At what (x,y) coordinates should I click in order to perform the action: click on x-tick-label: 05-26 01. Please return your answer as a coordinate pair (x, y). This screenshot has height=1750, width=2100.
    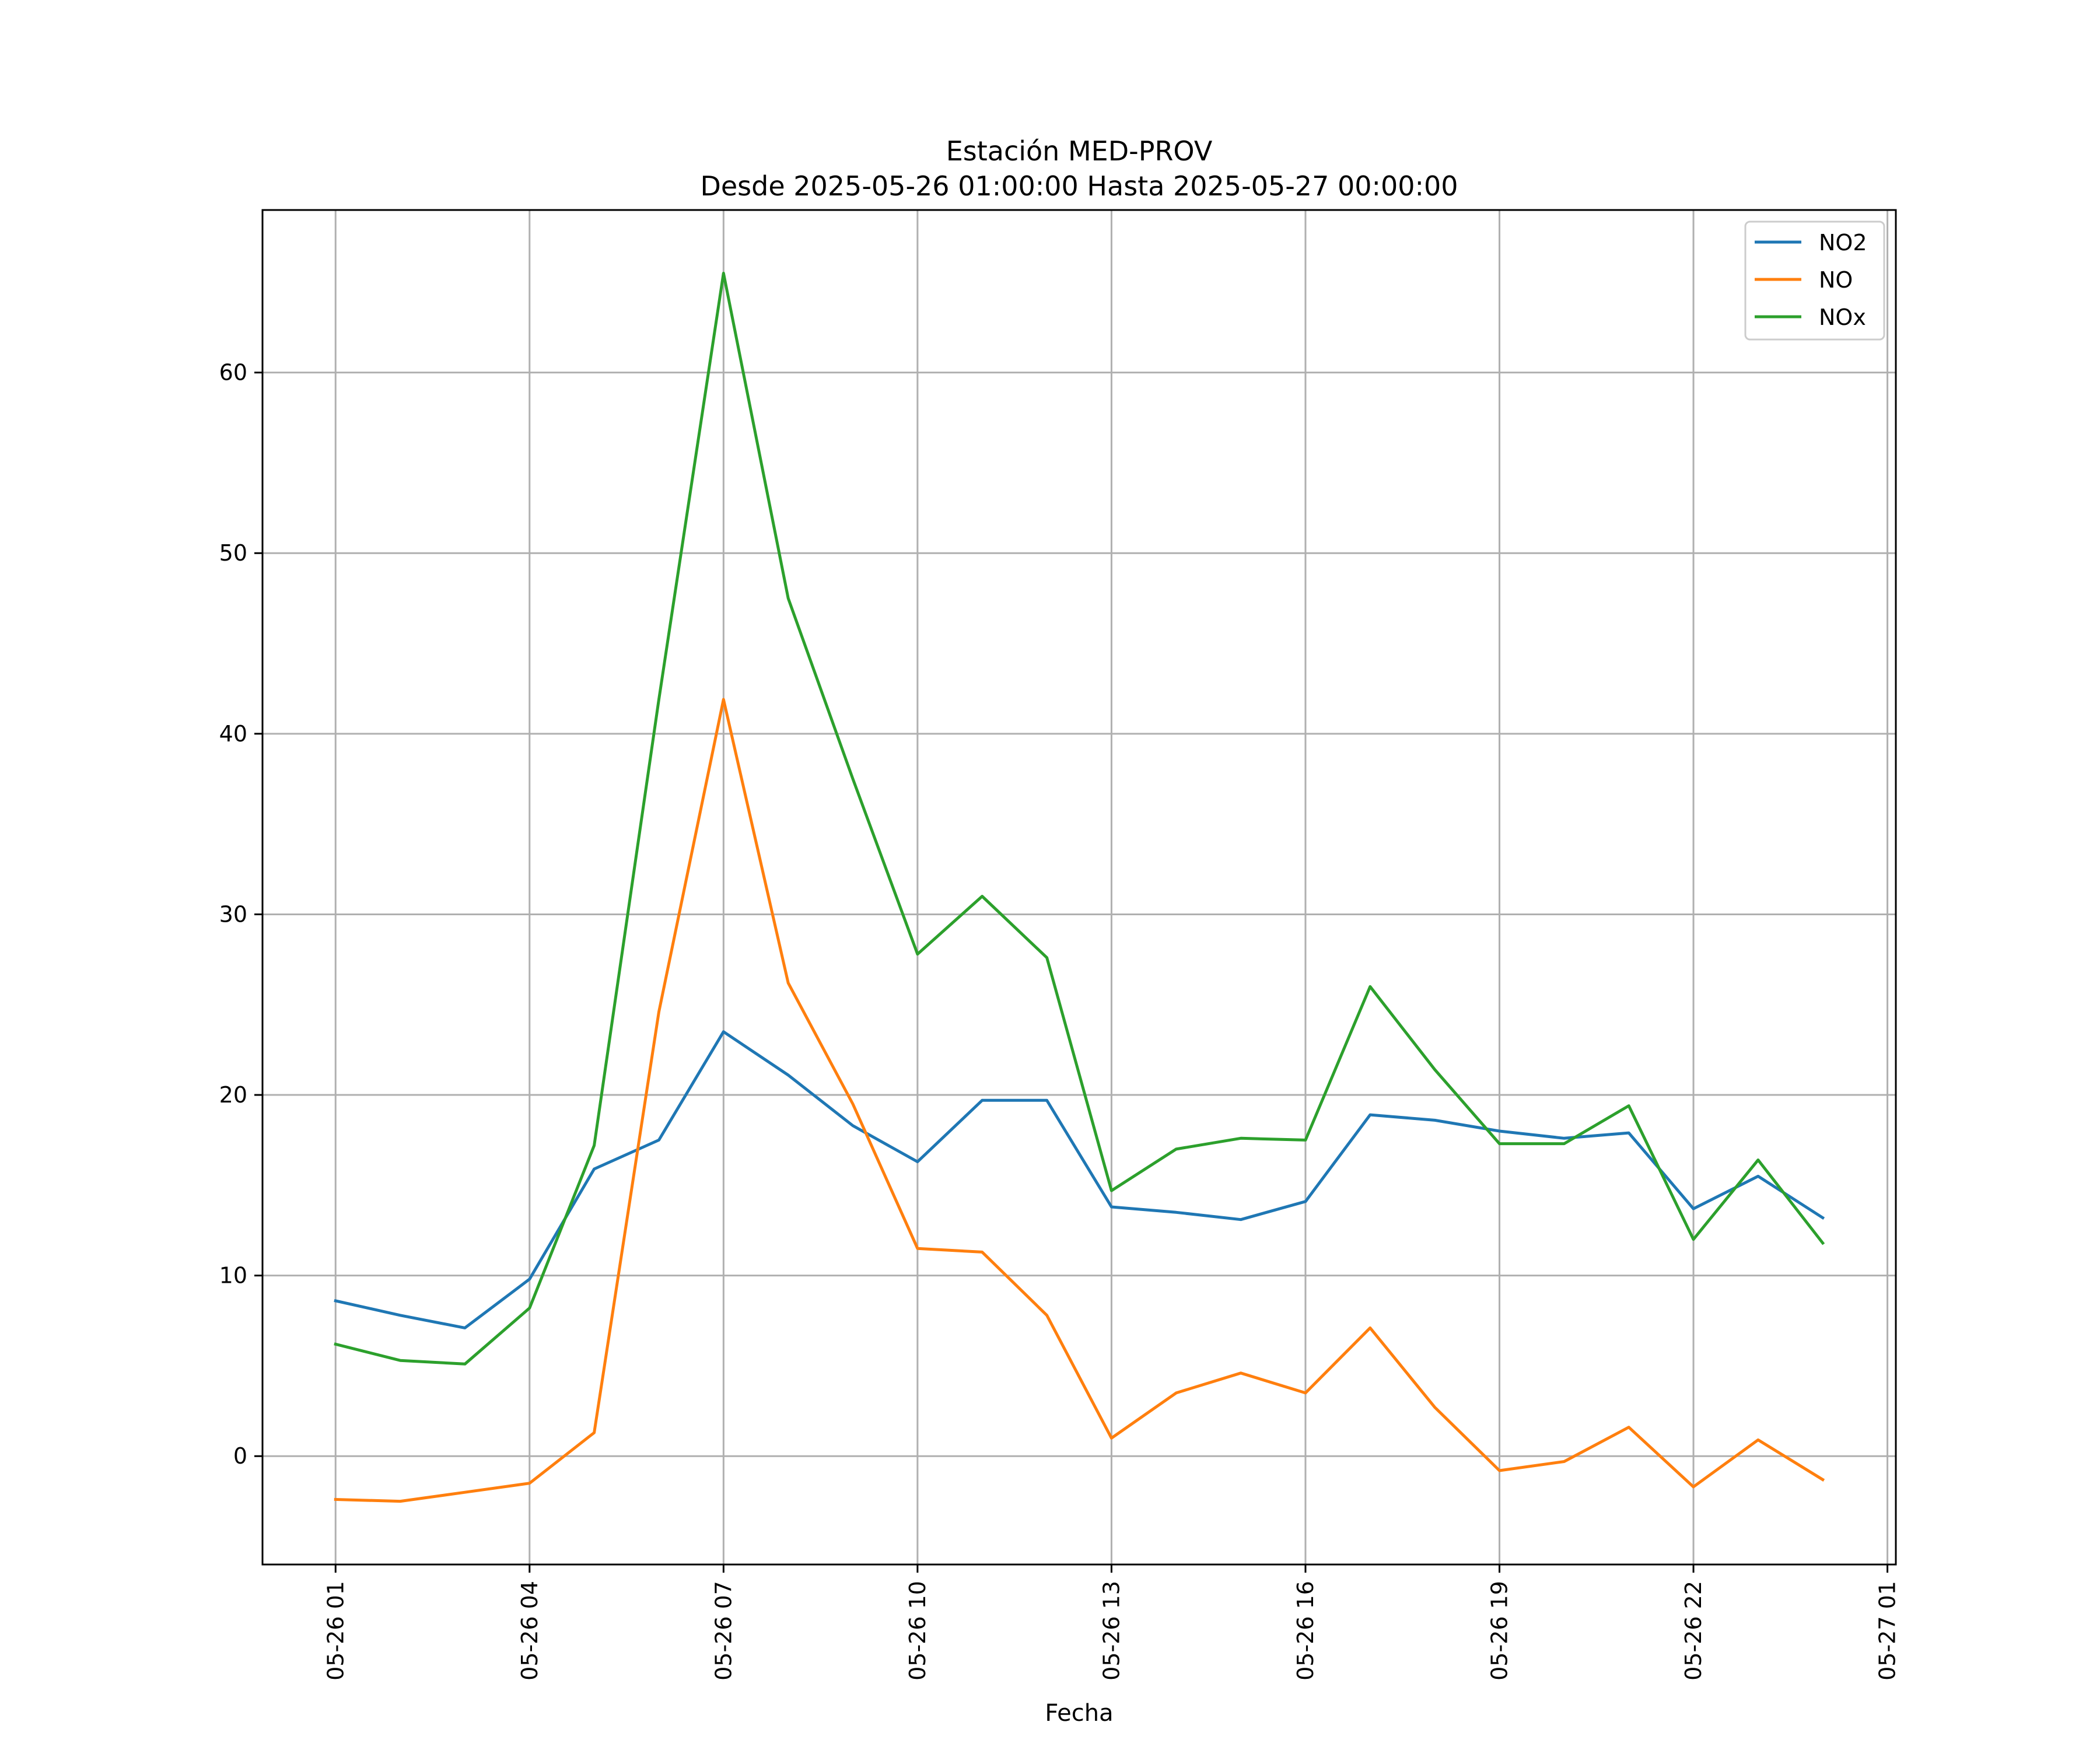
    Looking at the image, I should click on (335, 1631).